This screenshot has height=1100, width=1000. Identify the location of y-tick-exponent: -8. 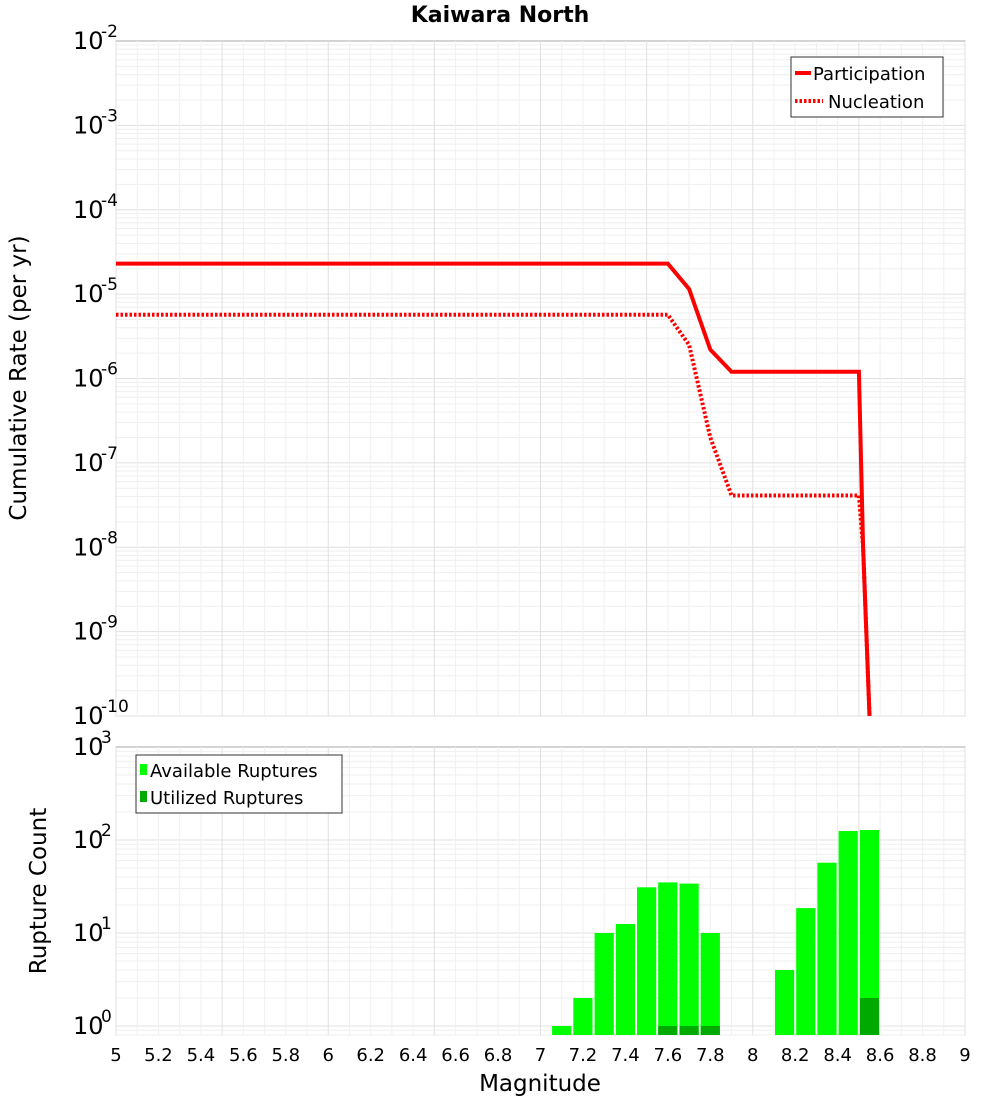
(109, 538).